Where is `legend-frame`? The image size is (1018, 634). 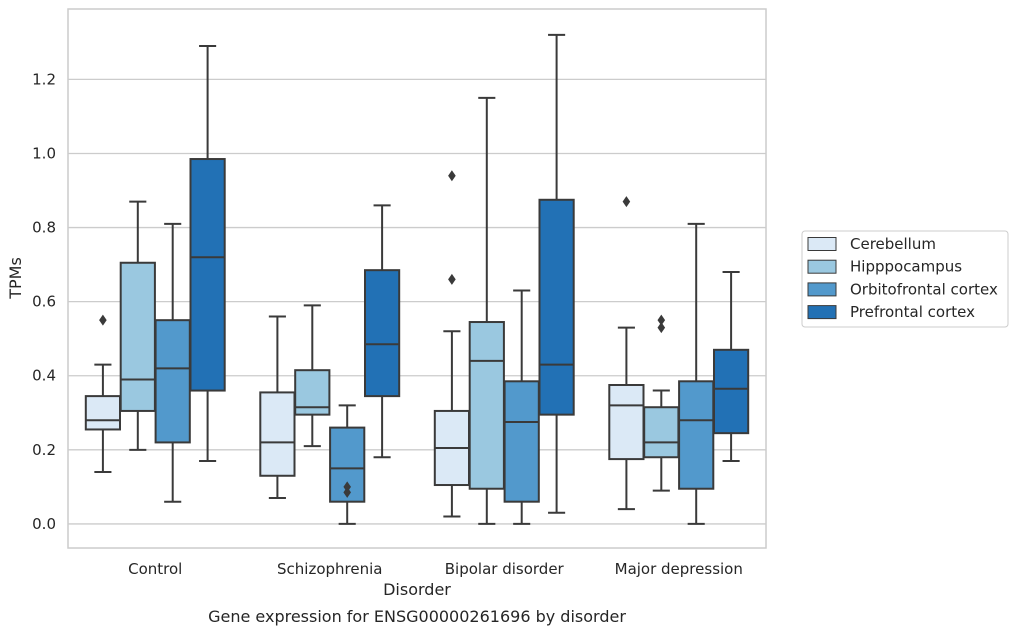 legend-frame is located at coordinates (905, 279).